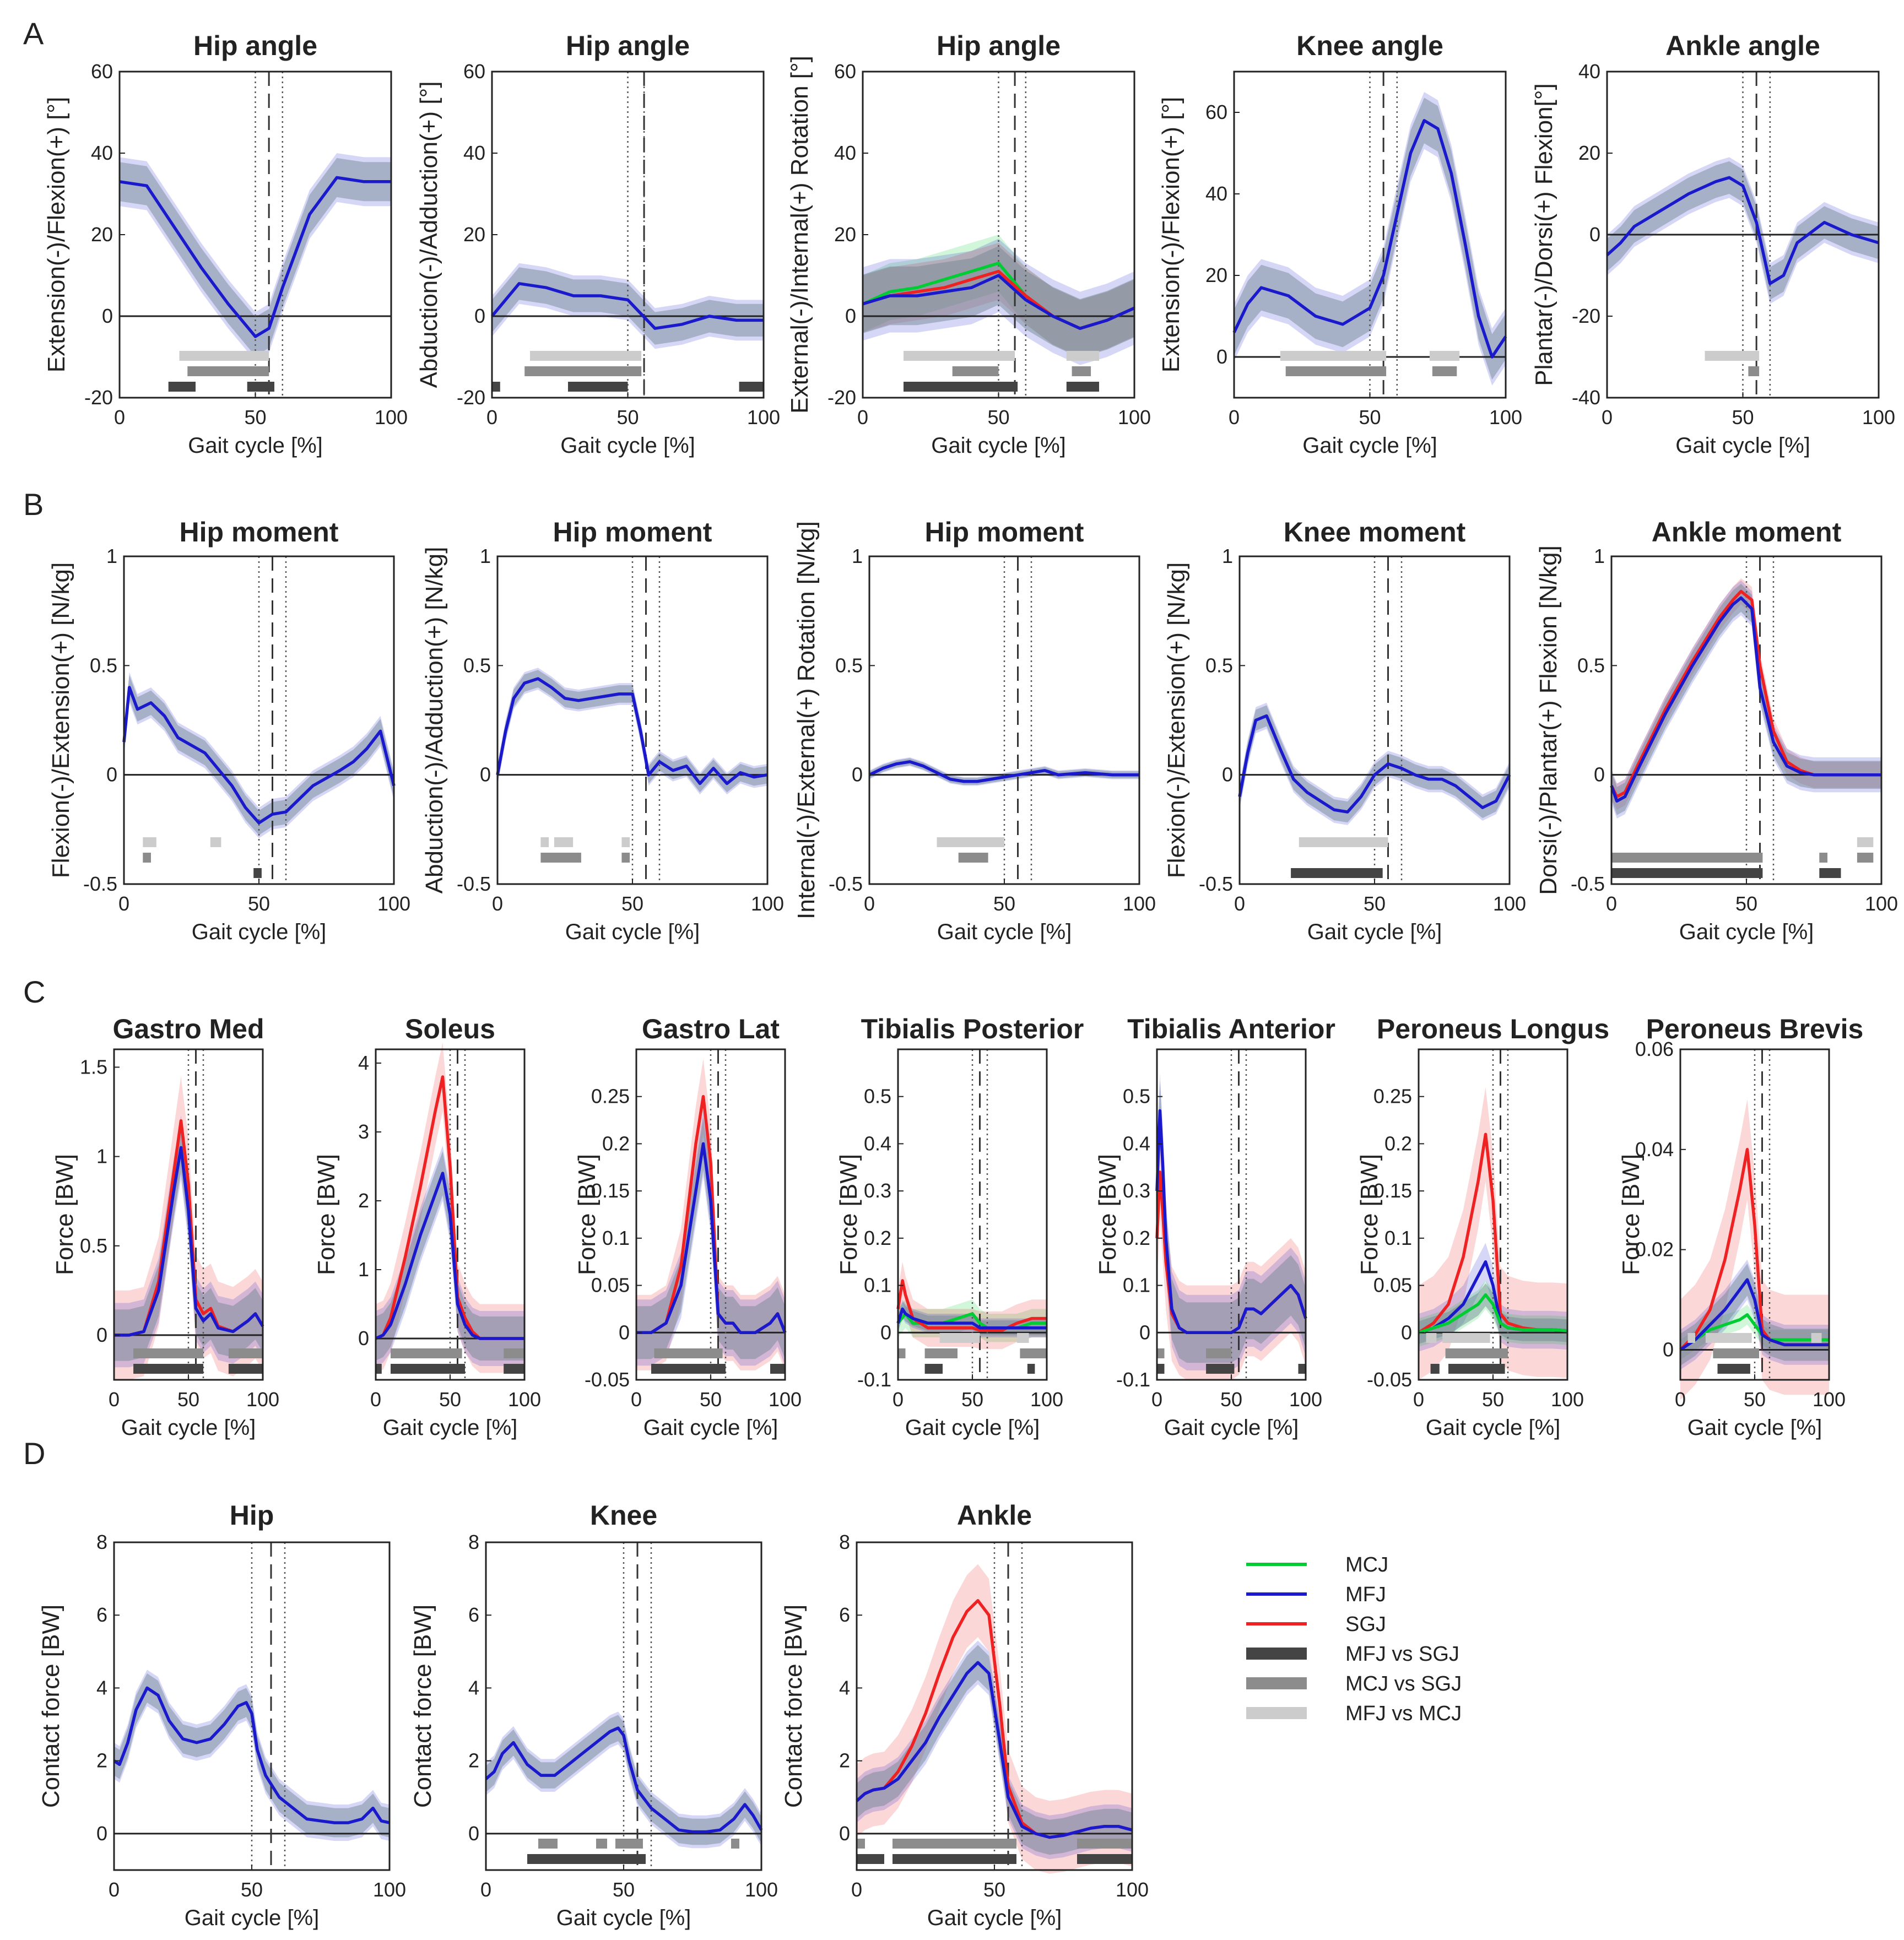  Describe the element at coordinates (101, 1614) in the screenshot. I see `y-tick-label: 6` at that location.